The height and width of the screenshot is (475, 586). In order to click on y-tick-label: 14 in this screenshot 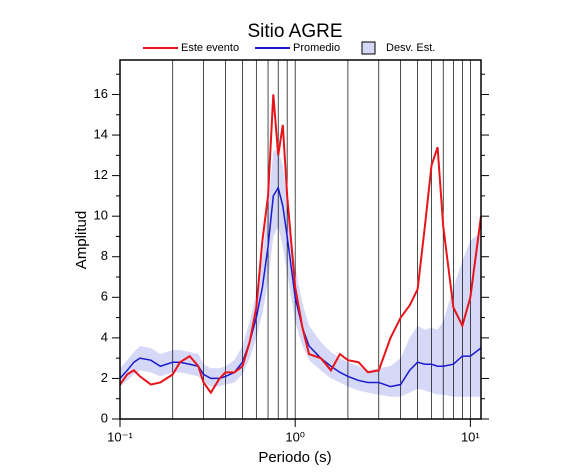, I will do `click(101, 133)`.